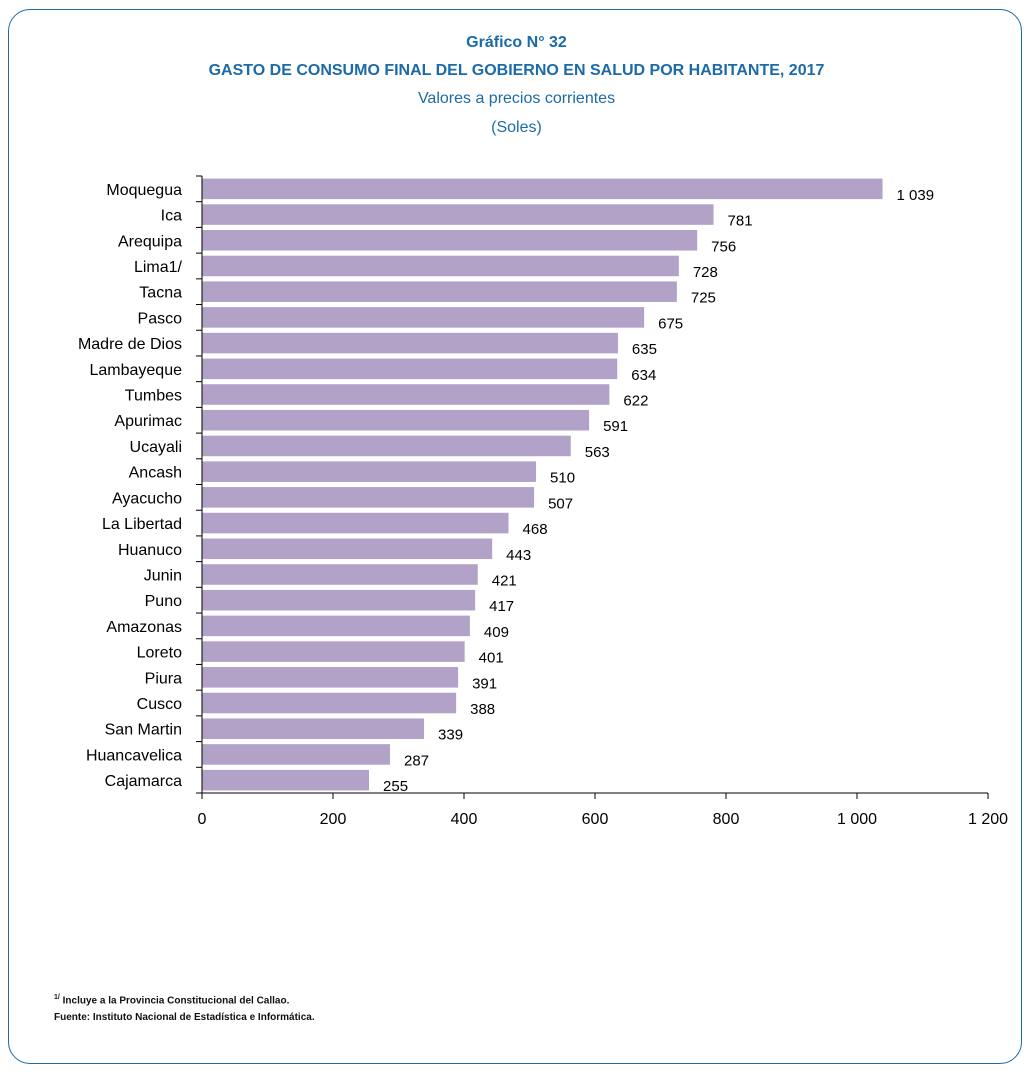  I want to click on data-label: 391, so click(484, 683).